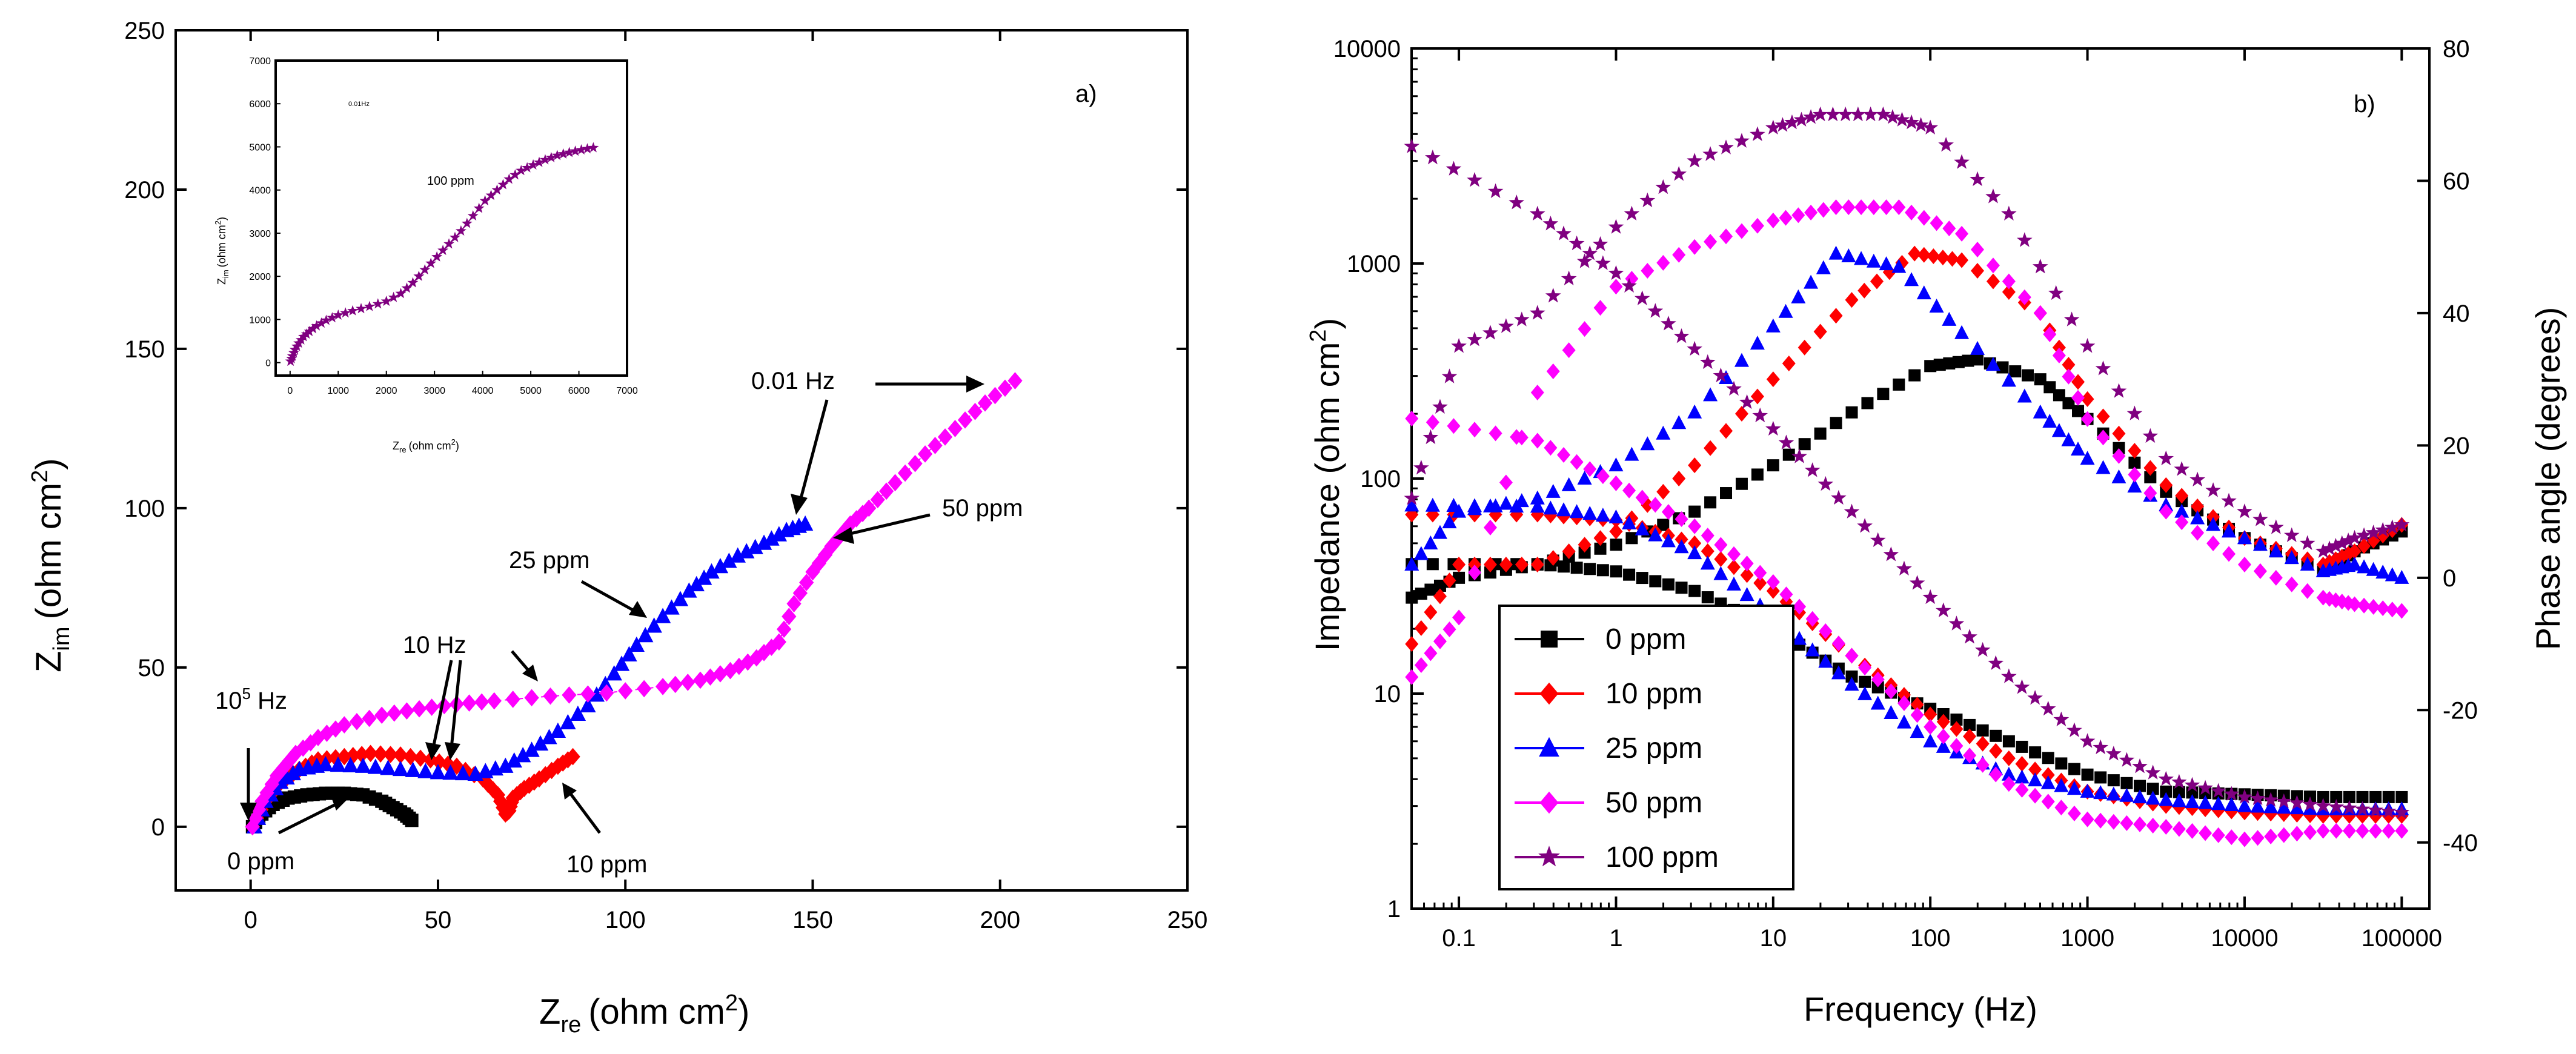  What do you see at coordinates (260, 147) in the screenshot?
I see `inset-y-tick-label: 5000` at bounding box center [260, 147].